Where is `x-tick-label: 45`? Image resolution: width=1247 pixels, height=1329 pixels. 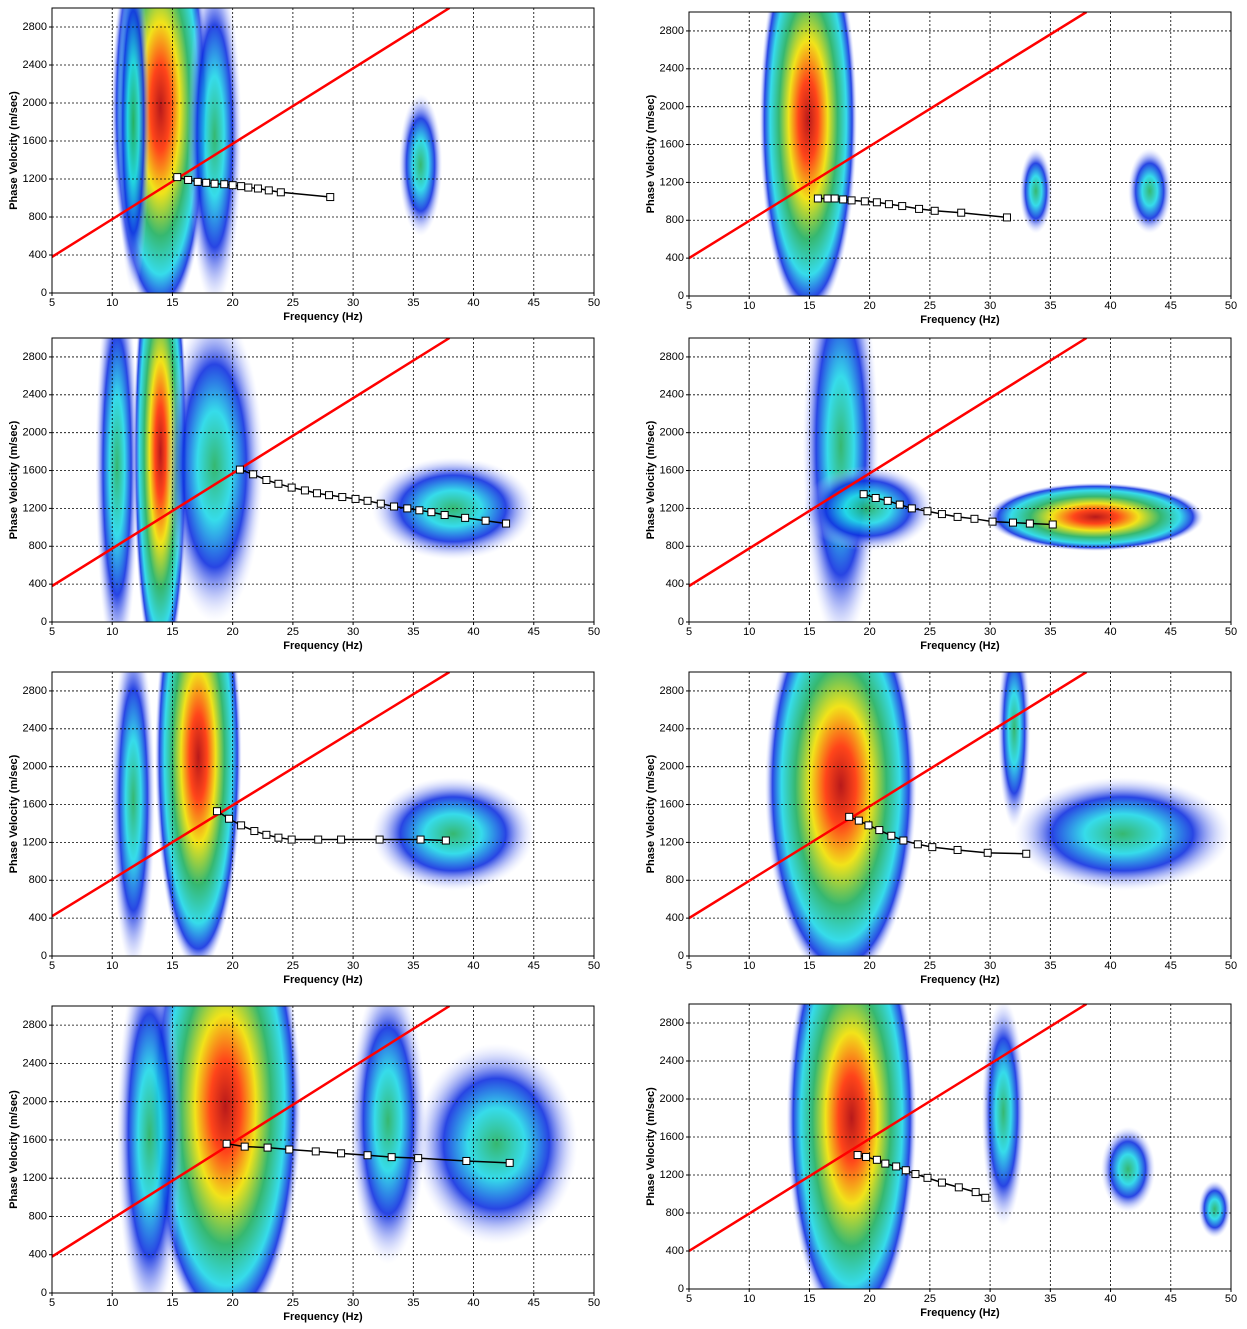
x-tick-label: 45 is located at coordinates (1171, 1299).